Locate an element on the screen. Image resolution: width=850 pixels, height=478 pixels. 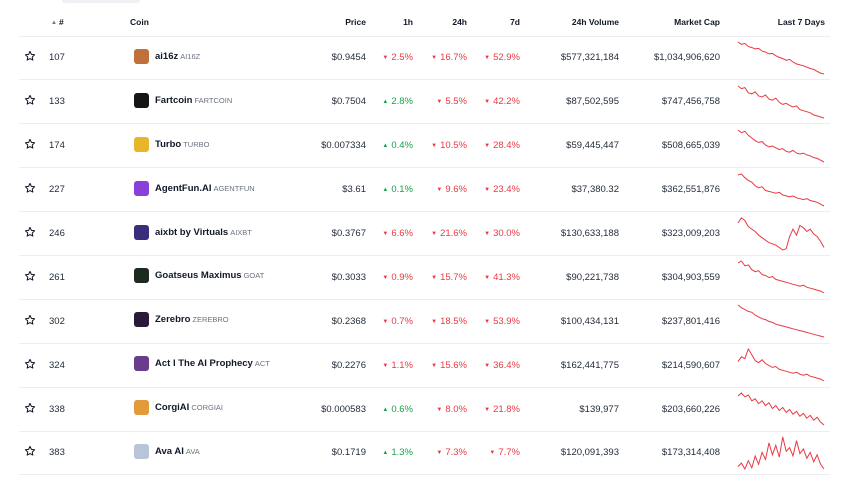
coin-symbol: FARTCOIN is located at coordinates (213, 100).